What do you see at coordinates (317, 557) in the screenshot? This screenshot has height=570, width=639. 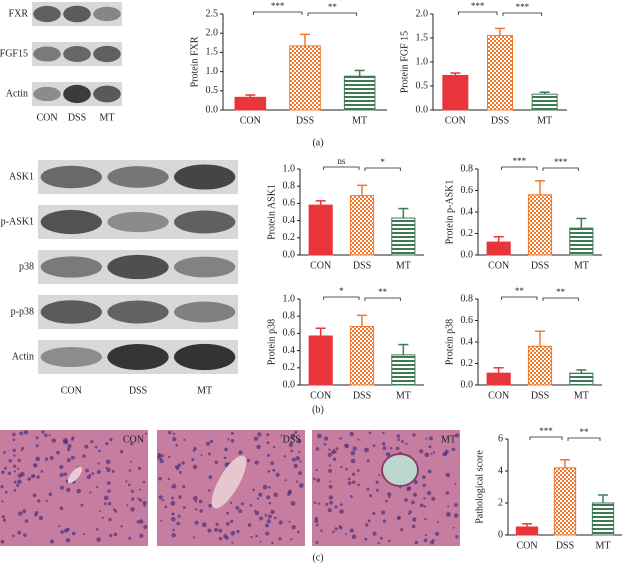 I see `panel-label: (c)` at bounding box center [317, 557].